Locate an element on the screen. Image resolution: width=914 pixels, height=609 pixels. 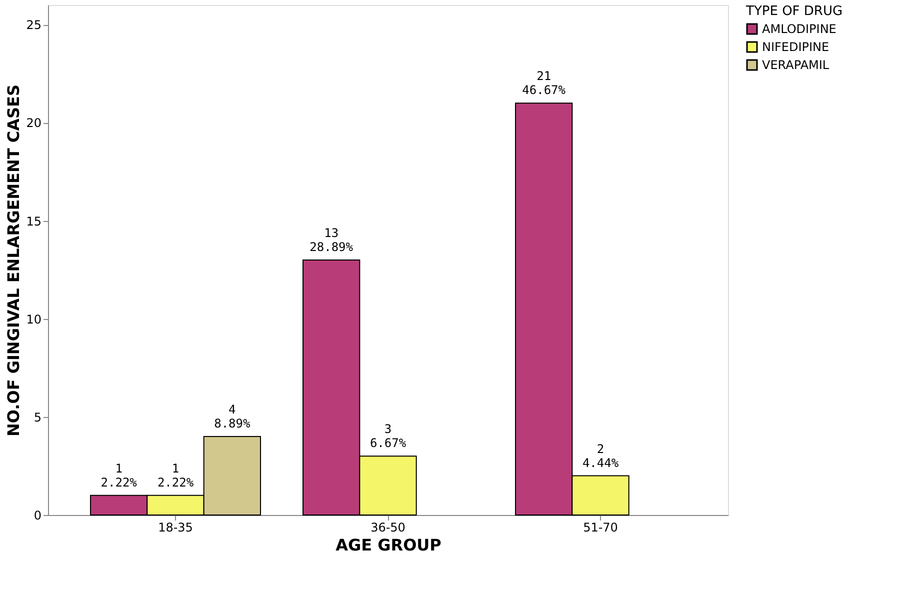
y-axis-title: NO.OF GINGIVAL ENLARGEMENT CASES is located at coordinates (14, 260).